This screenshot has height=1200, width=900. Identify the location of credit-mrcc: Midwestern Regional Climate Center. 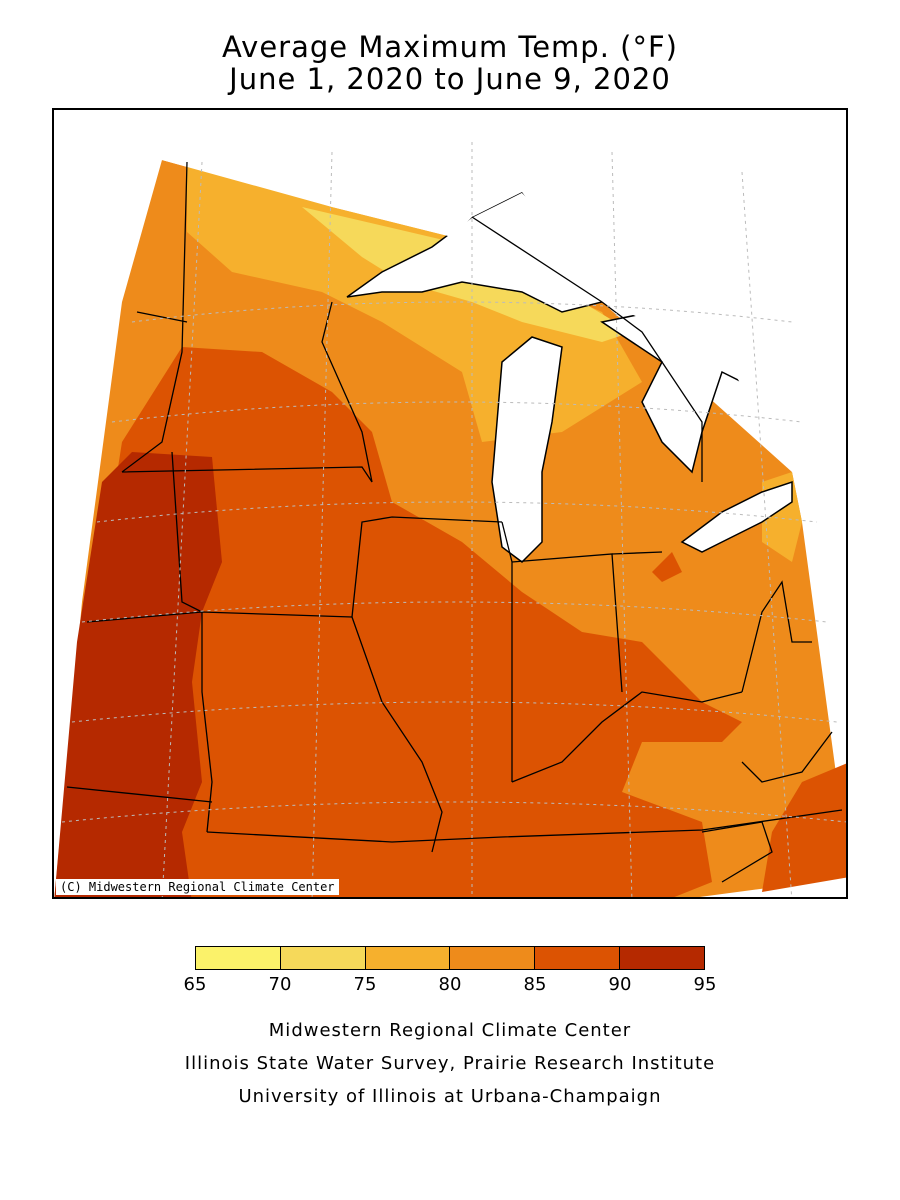
(450, 1030).